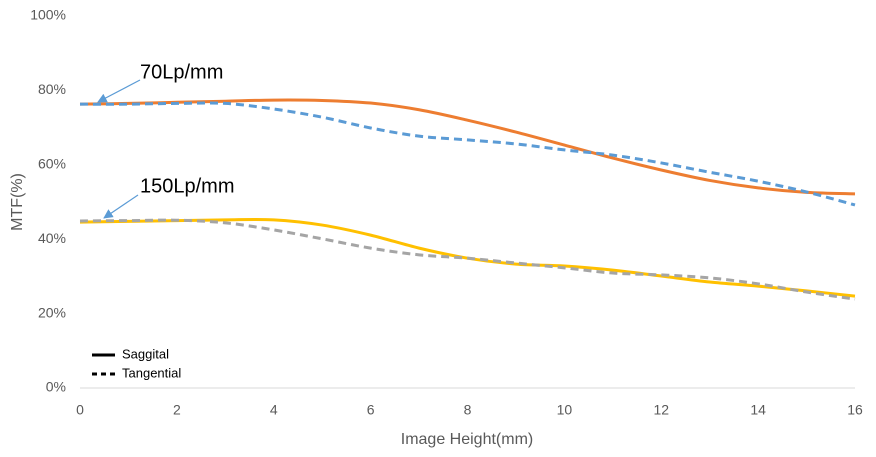  Describe the element at coordinates (468, 410) in the screenshot. I see `x-tick-label: 8` at that location.